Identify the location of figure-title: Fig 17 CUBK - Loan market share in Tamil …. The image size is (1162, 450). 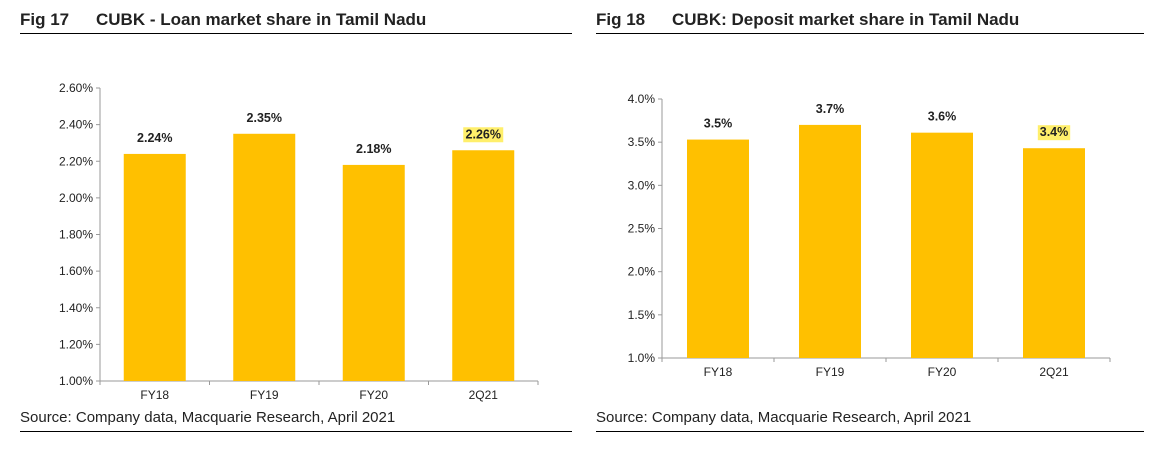
(296, 22).